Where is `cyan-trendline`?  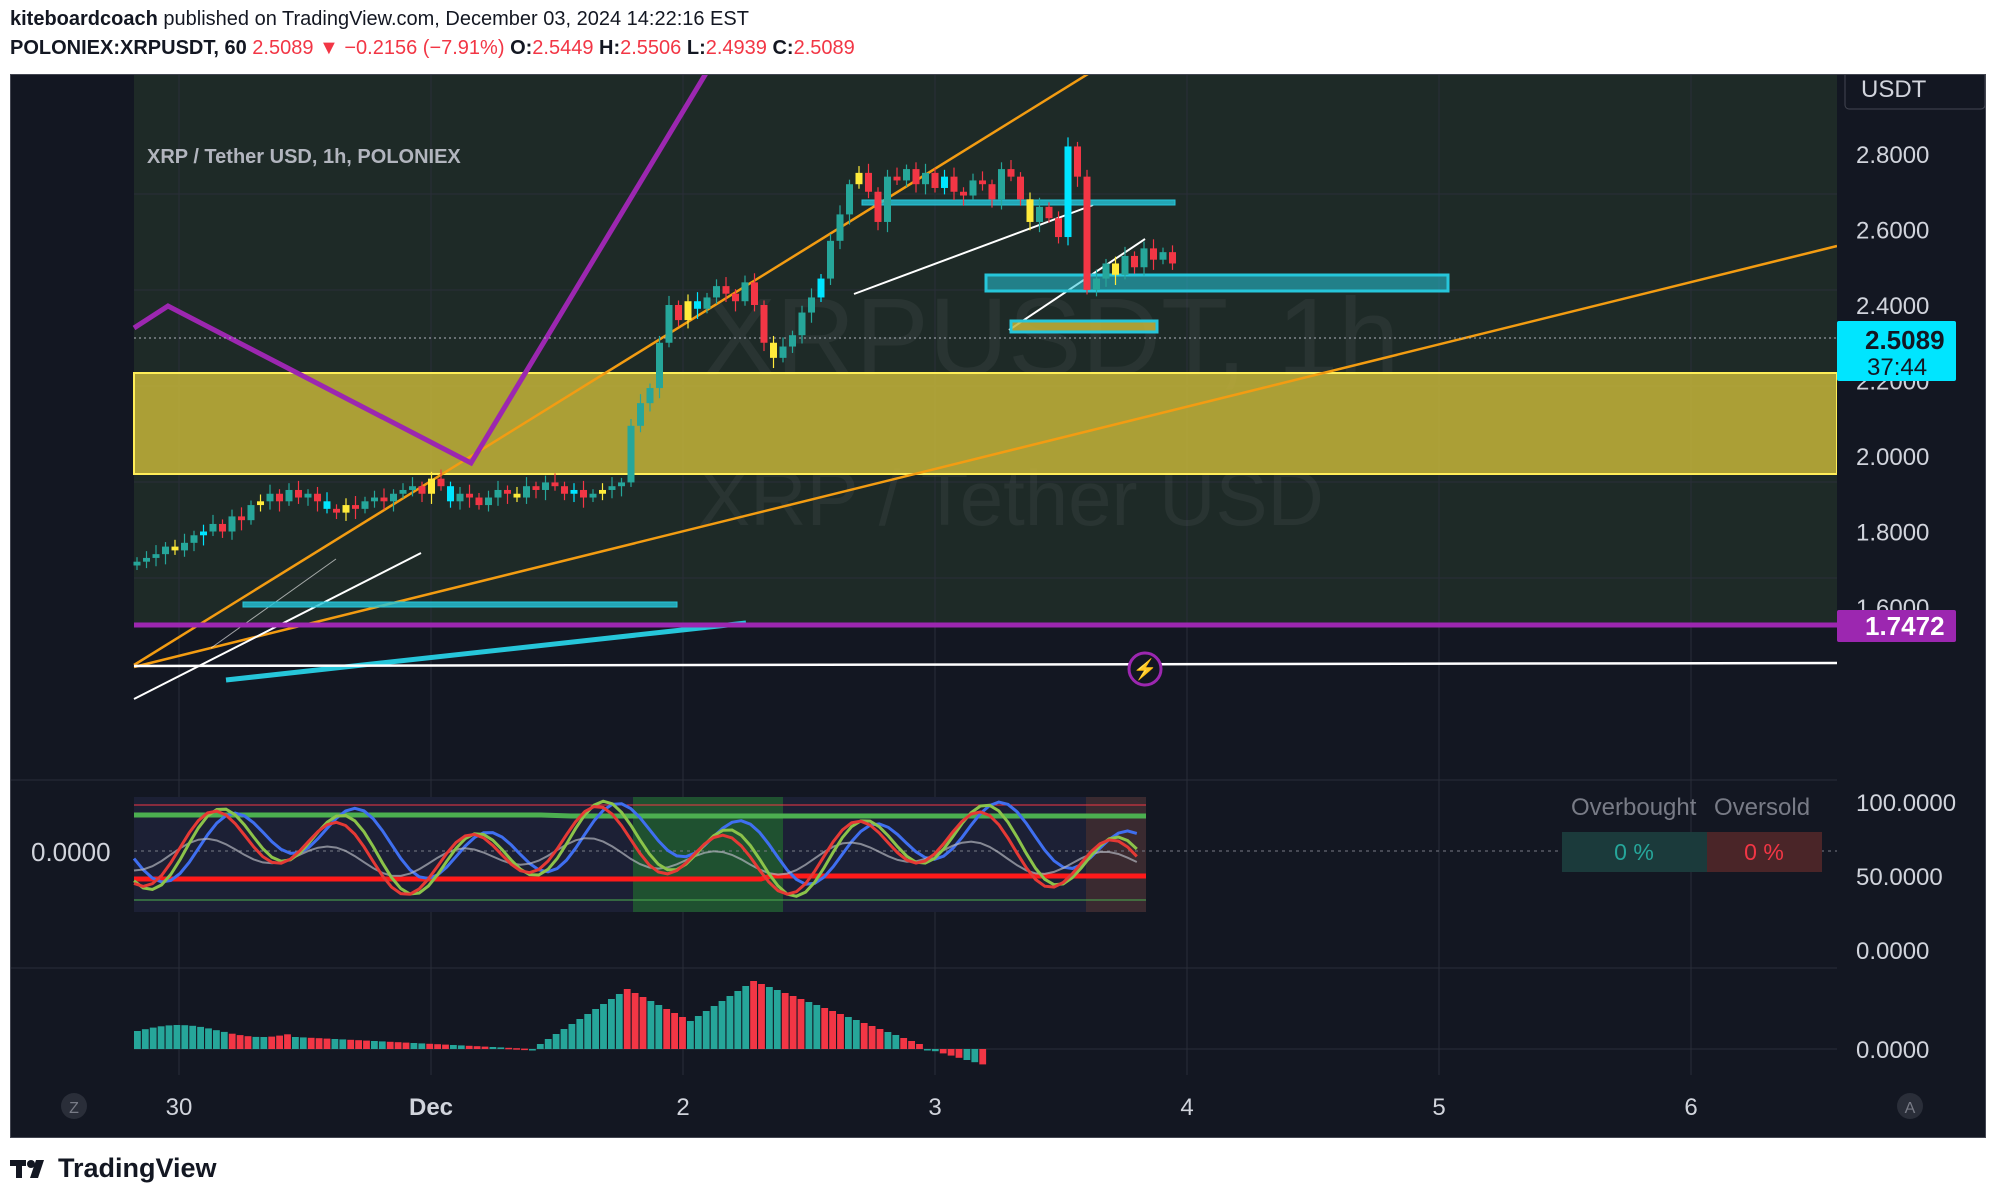
cyan-trendline is located at coordinates (486, 651).